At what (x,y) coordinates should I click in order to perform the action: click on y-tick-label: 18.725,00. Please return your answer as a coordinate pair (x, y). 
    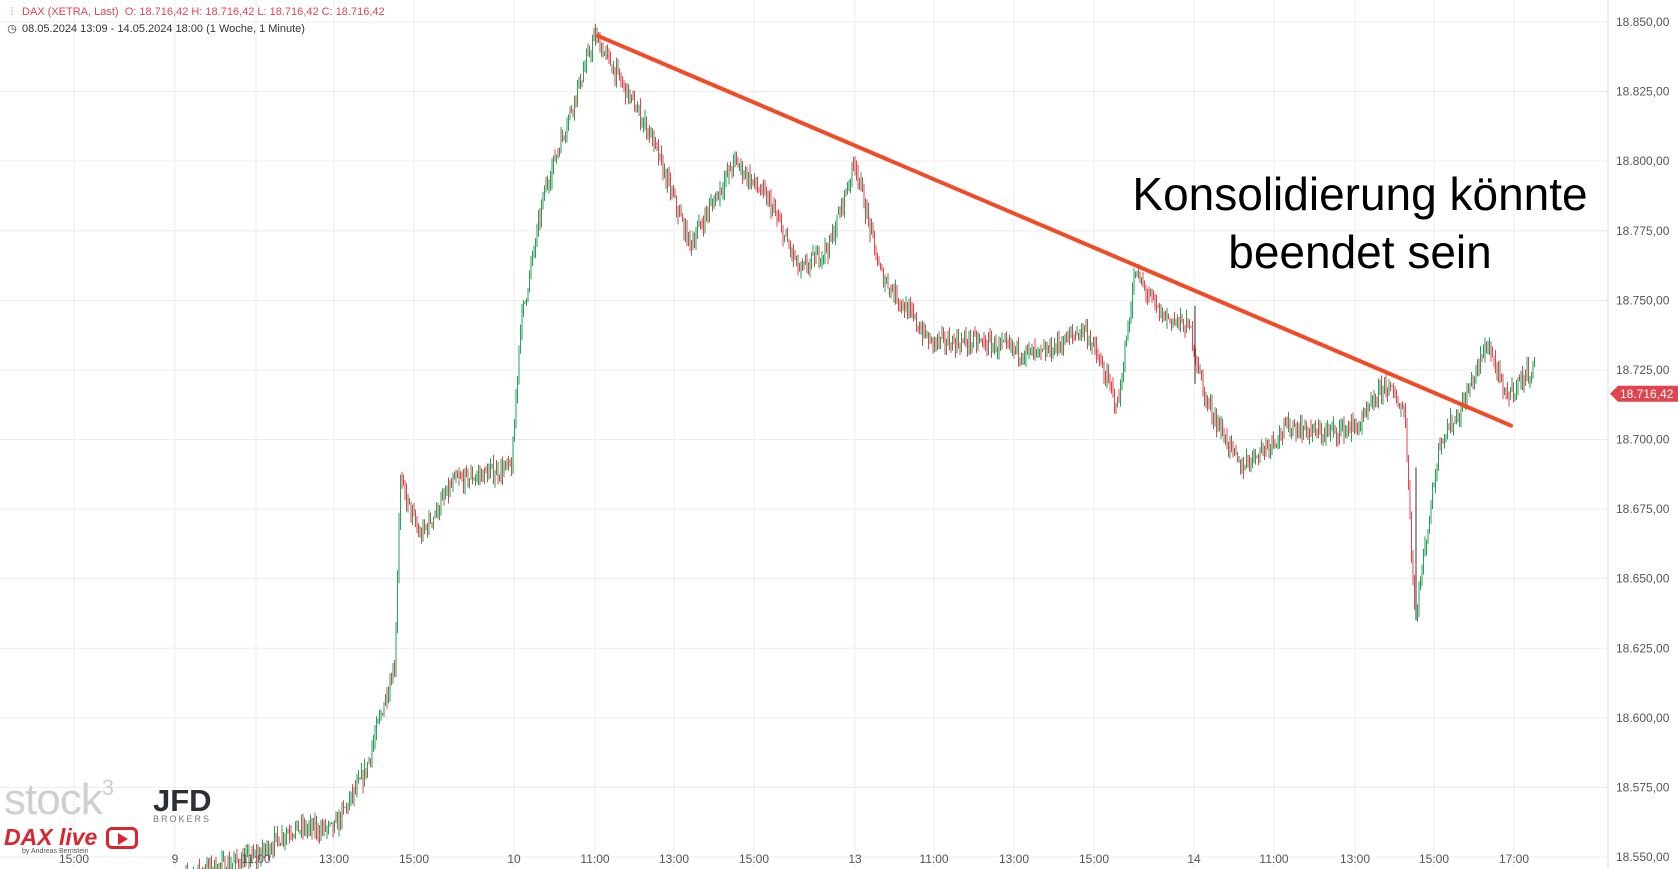
    Looking at the image, I should click on (1643, 370).